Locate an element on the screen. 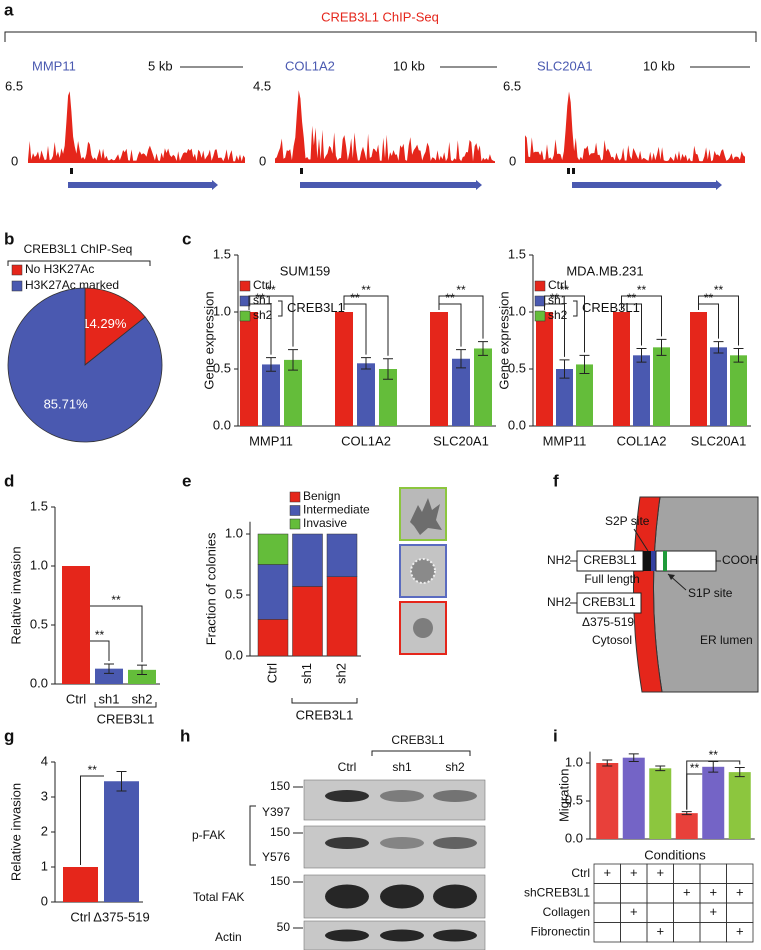 Image resolution: width=761 pixels, height=950 pixels. blot-label: Y576 is located at coordinates (276, 857).